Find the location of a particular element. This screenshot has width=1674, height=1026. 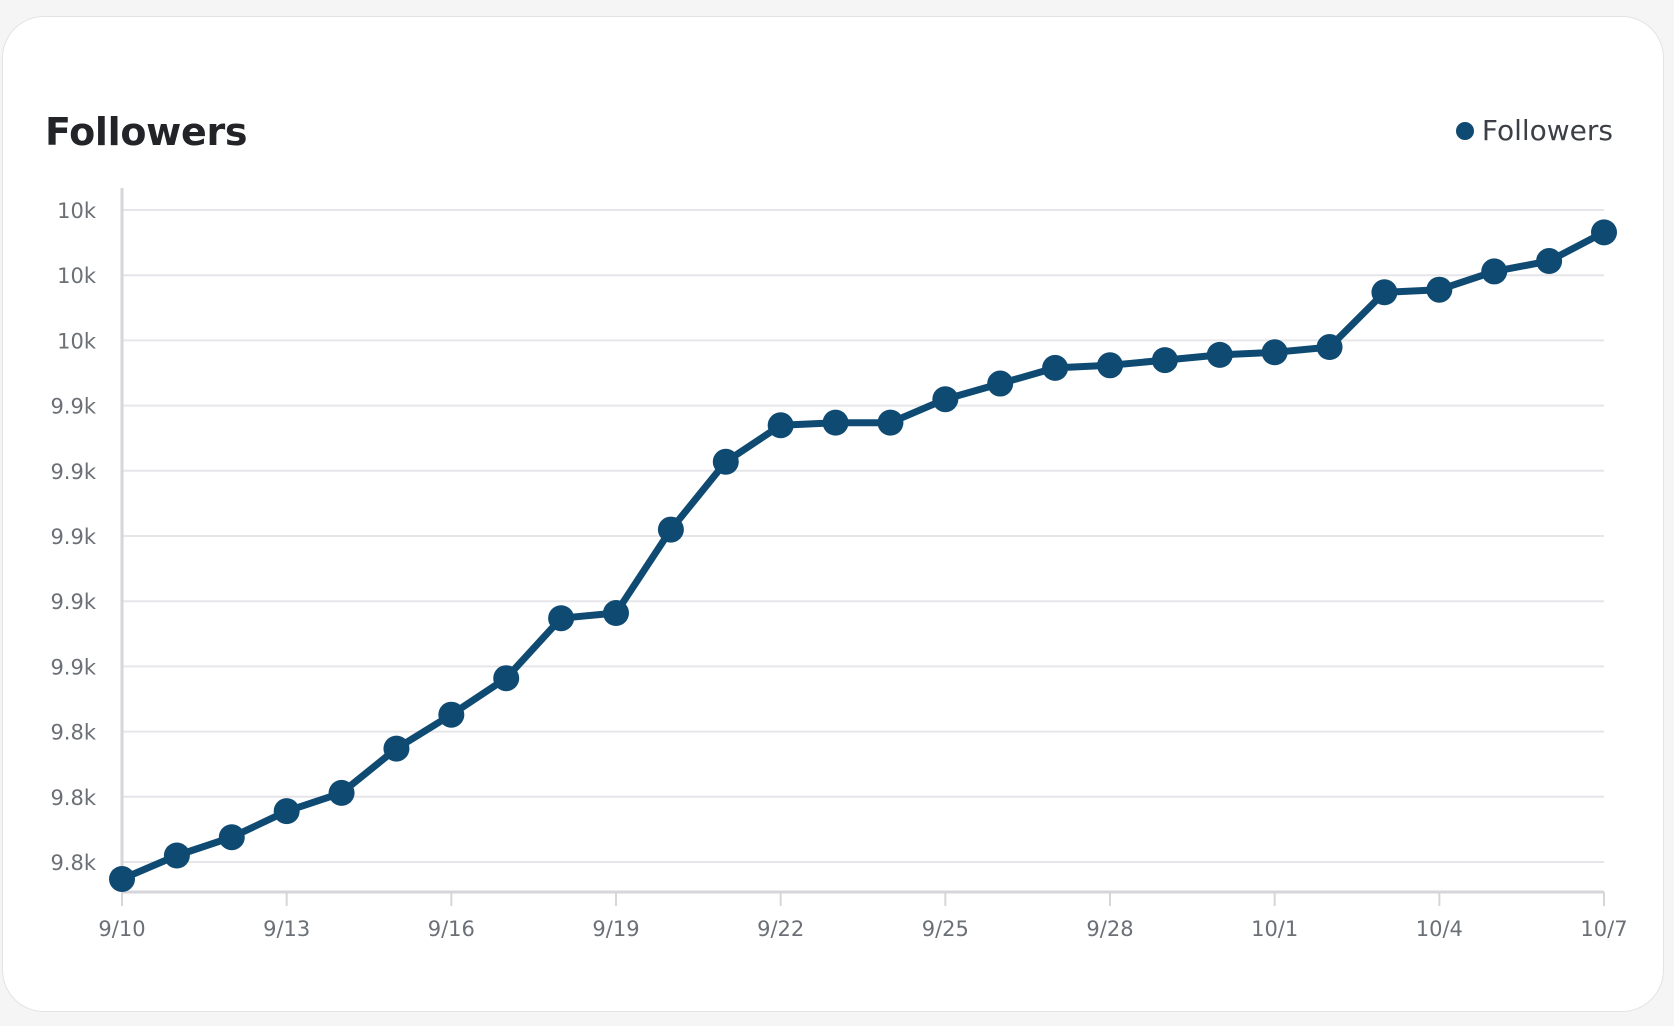

x-tick-label: 9/13 is located at coordinates (286, 929).